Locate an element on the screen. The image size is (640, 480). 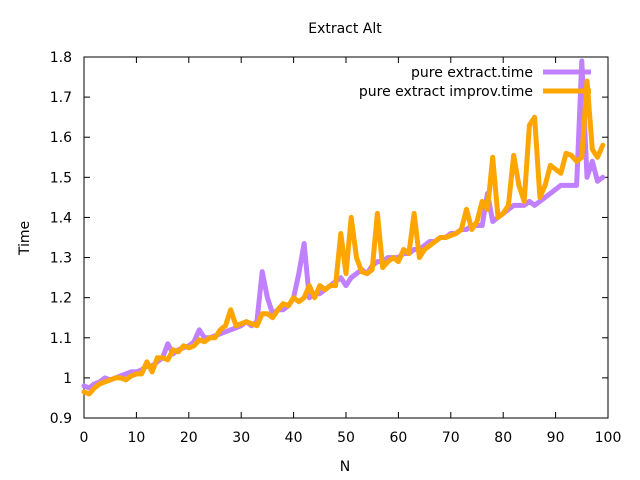
y-tick-label: 1.8 is located at coordinates (61, 58).